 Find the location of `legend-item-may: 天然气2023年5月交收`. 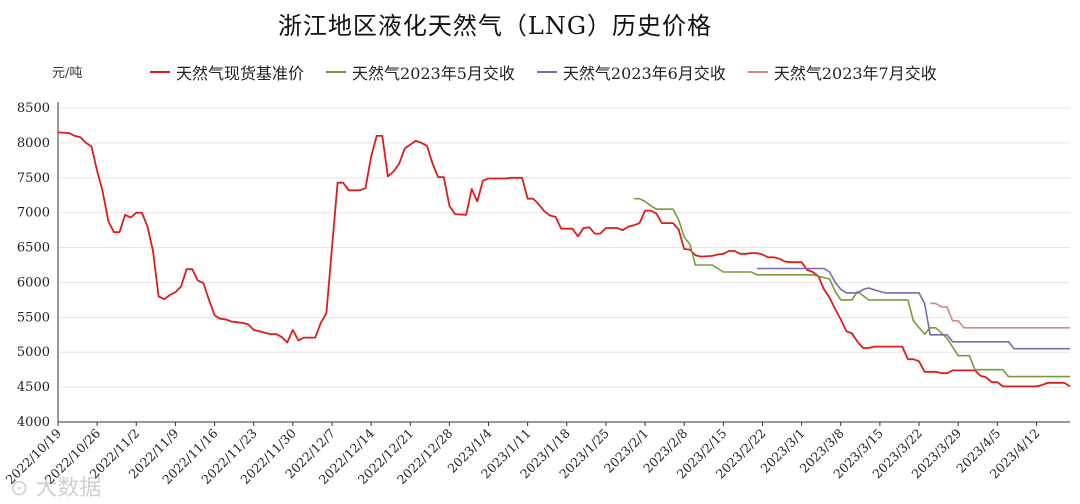

legend-item-may: 天然气2023年5月交收 is located at coordinates (420, 72).